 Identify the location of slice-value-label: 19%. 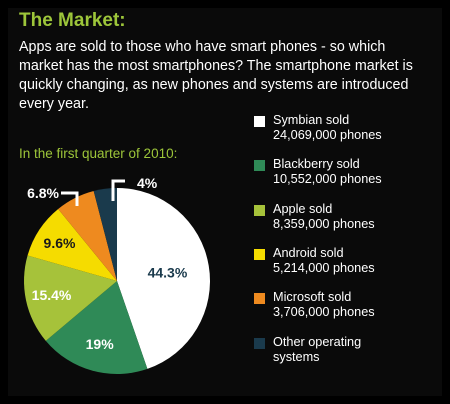
(100, 344).